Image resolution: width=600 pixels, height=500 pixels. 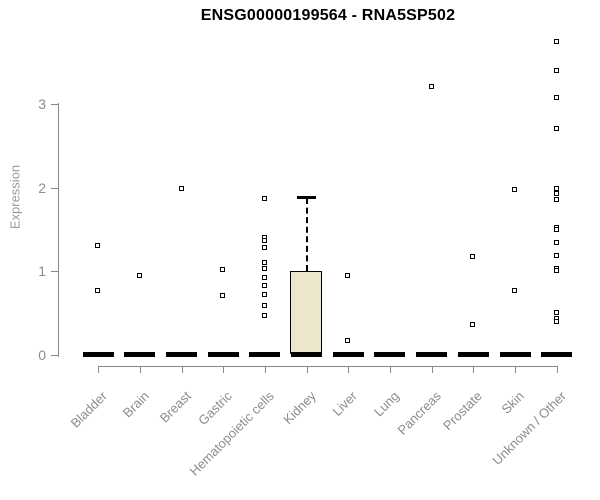 I want to click on y-tick-label: 0, so click(x=42, y=355).